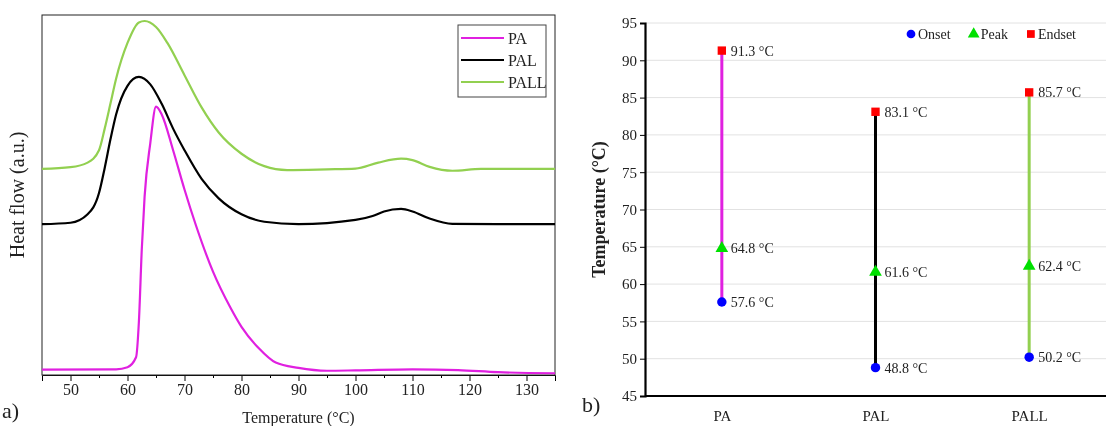  I want to click on data-label: 64.8 °C, so click(752, 249).